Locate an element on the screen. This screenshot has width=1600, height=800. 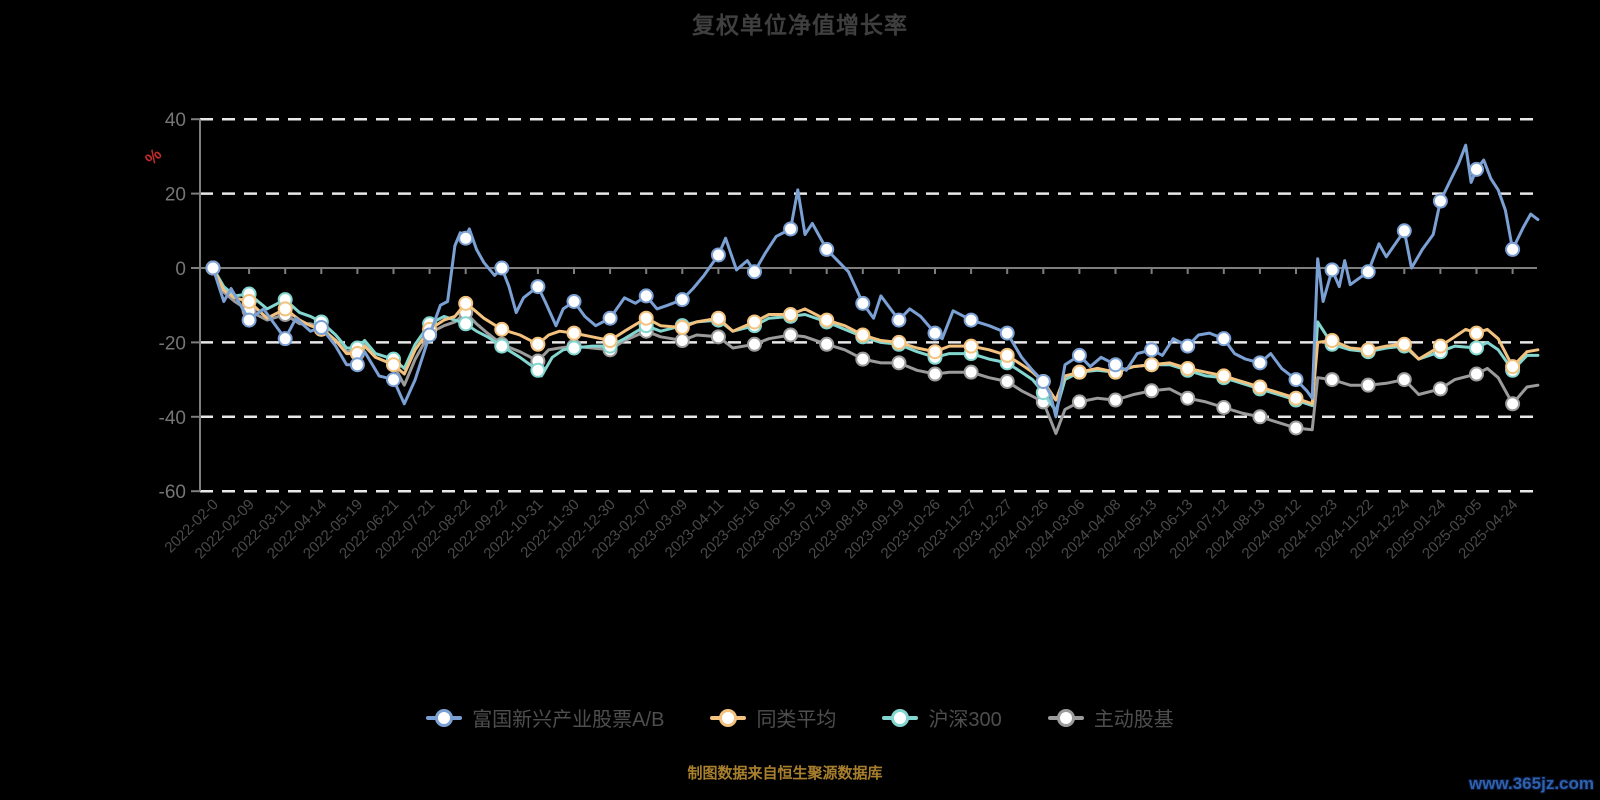
svg-text: 0 is located at coordinates (180, 269).